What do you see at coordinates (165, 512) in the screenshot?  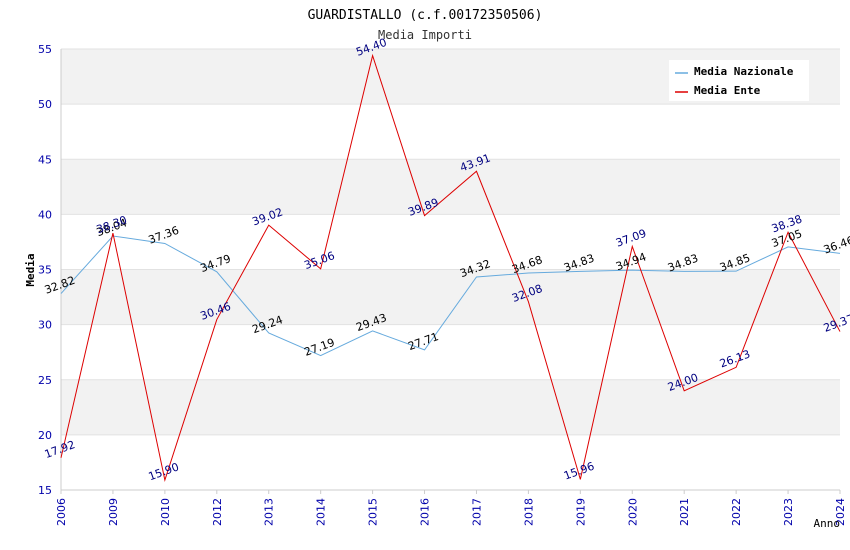 I see `x-tick-label: 2010` at bounding box center [165, 512].